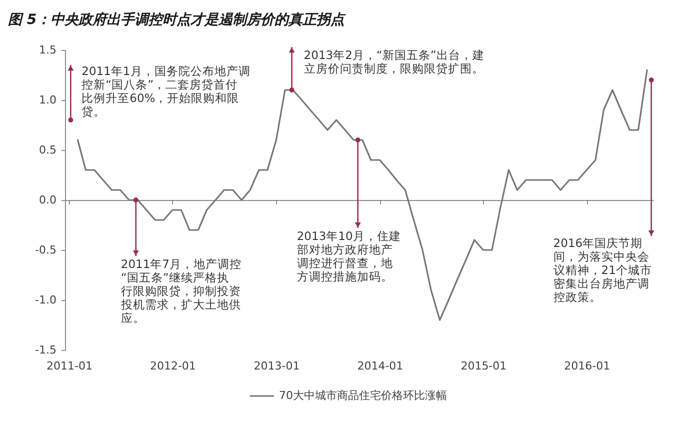 The image size is (680, 440). Describe the element at coordinates (173, 366) in the screenshot. I see `x-tick-label: 2012-01` at that location.